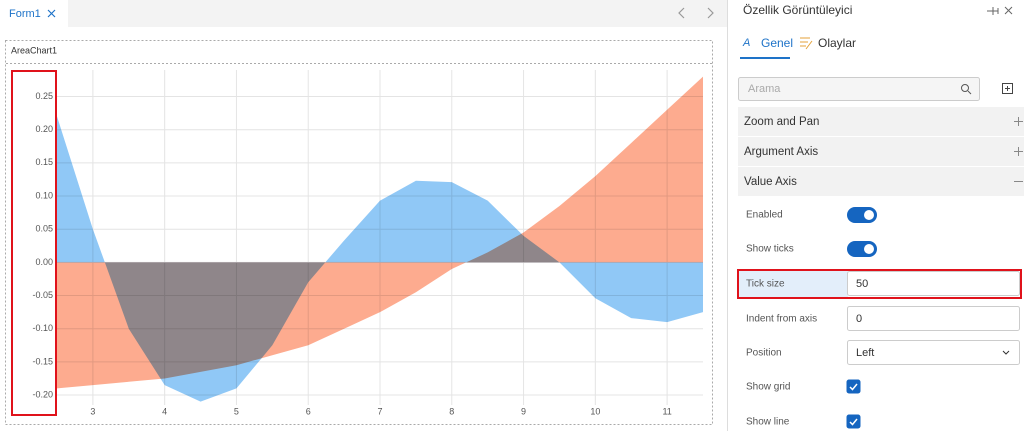  What do you see at coordinates (765, 284) in the screenshot?
I see `property-label: Tick size` at bounding box center [765, 284].